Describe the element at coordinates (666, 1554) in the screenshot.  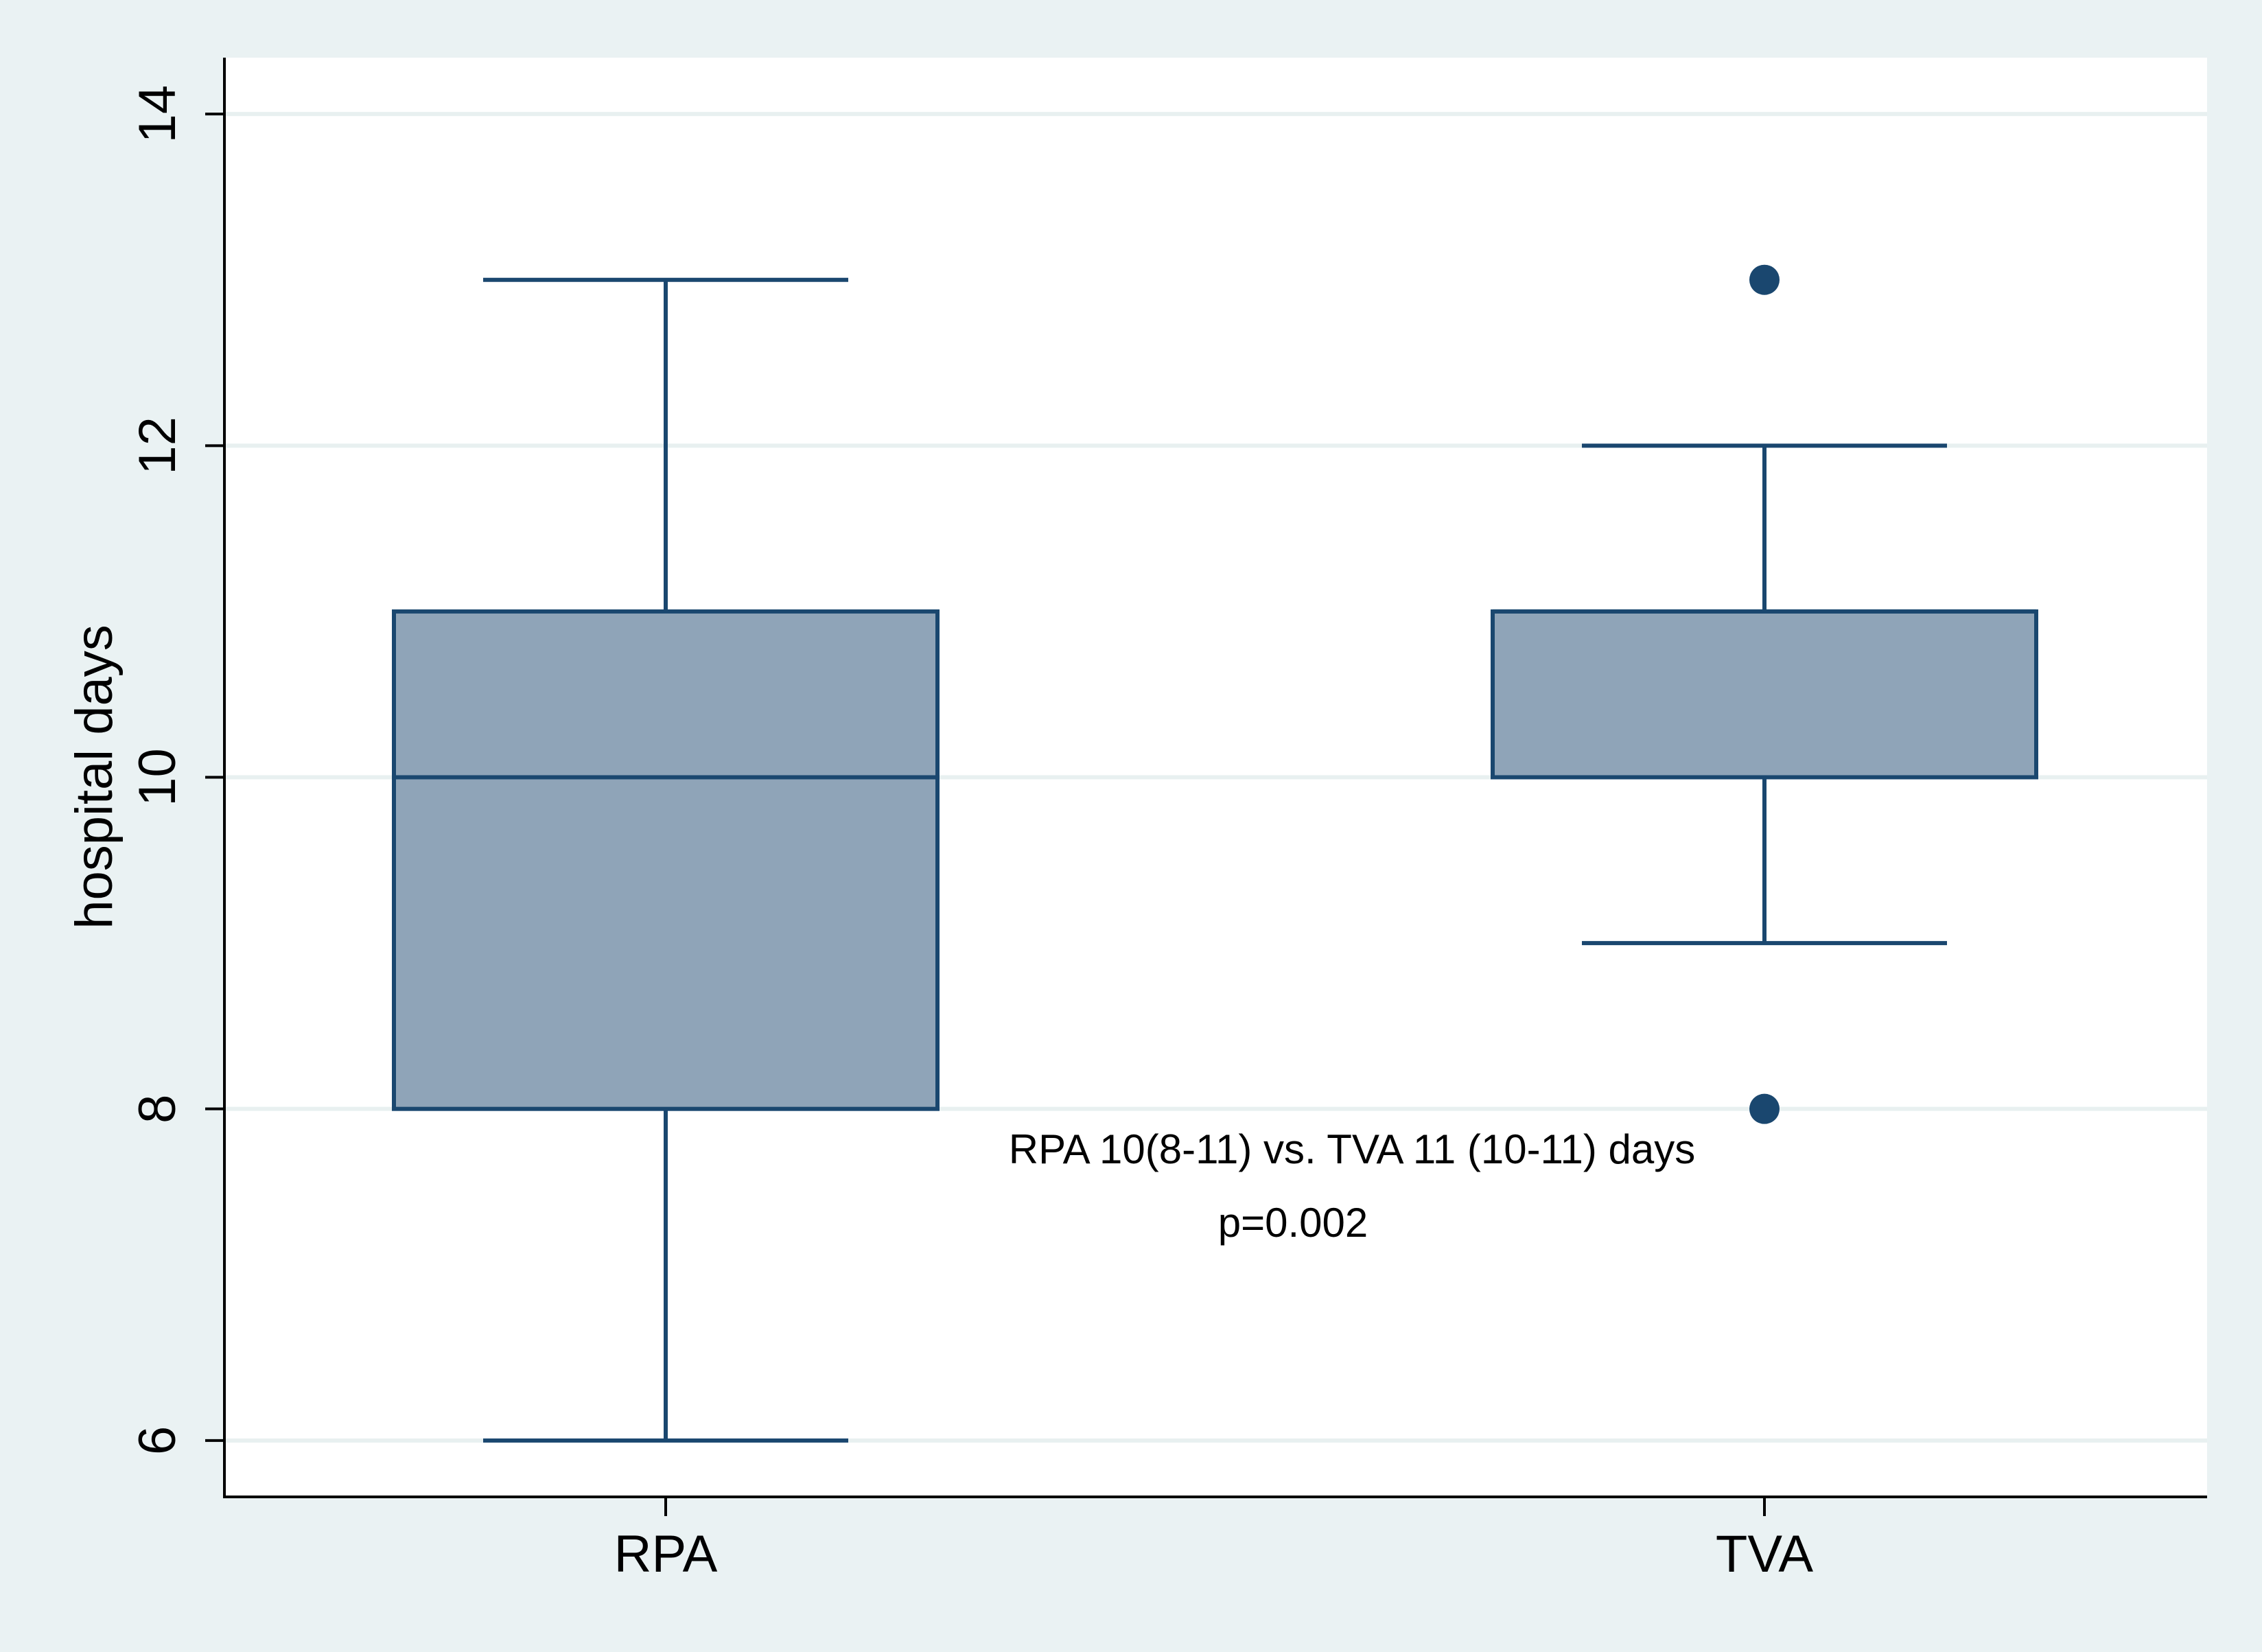
I see `x-tick-label: RPA` at that location.